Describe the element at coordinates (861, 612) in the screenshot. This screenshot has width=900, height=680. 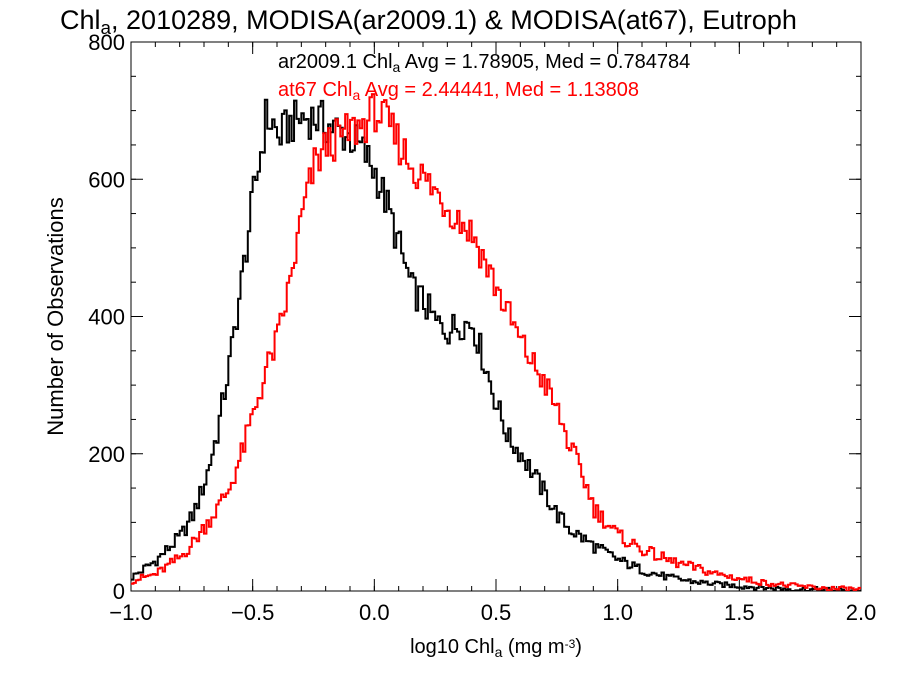
I see `x-tick-label: 2.0` at that location.